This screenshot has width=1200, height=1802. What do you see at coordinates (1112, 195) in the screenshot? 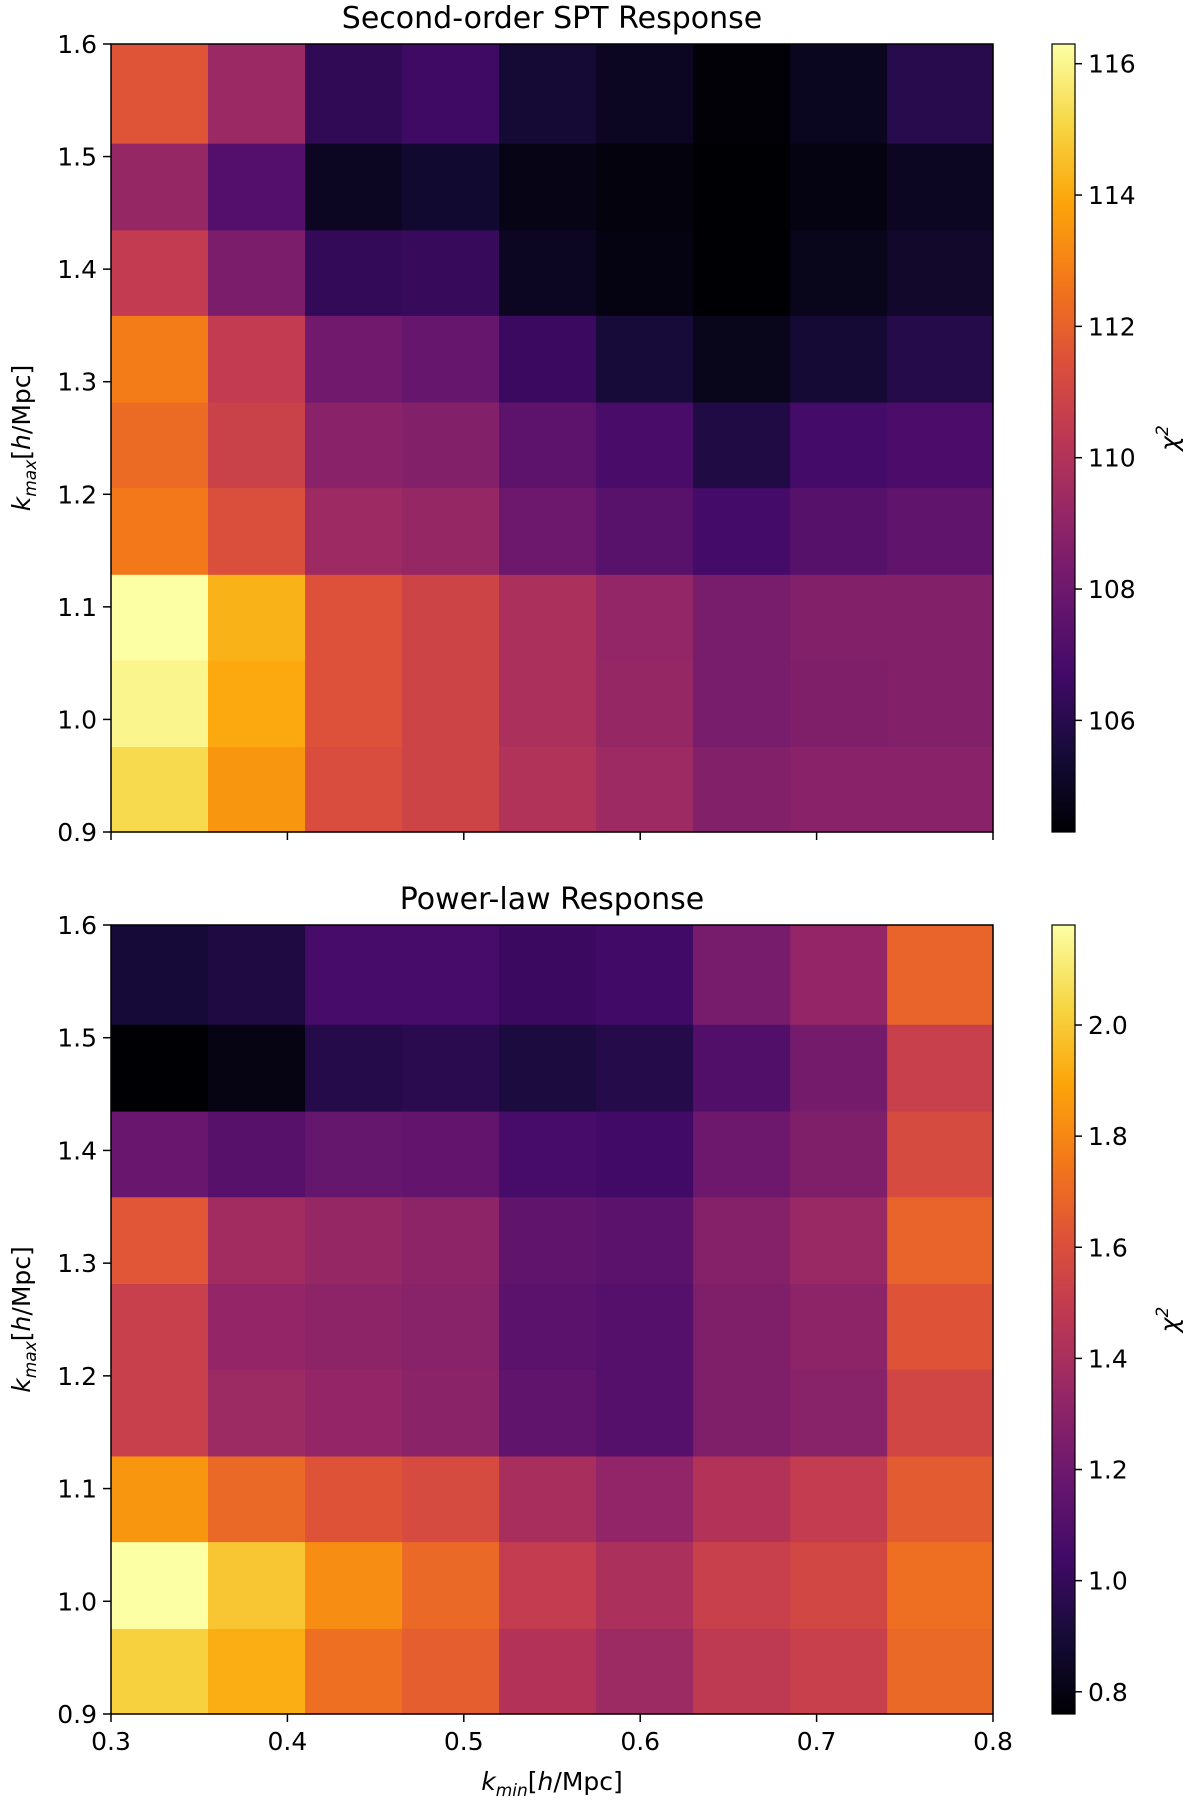
I see `colorbar-tick-label: 114` at bounding box center [1112, 195].